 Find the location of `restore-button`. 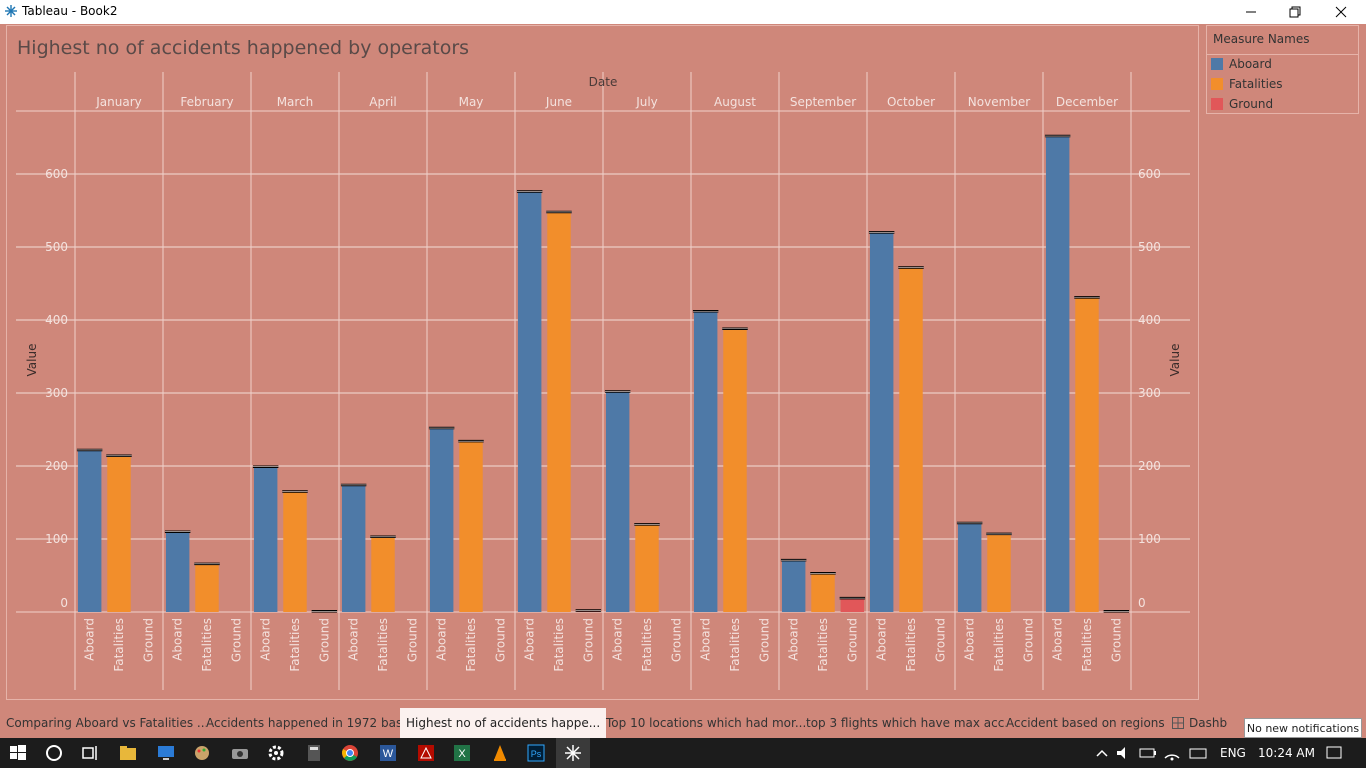

restore-button is located at coordinates (1295, 12).